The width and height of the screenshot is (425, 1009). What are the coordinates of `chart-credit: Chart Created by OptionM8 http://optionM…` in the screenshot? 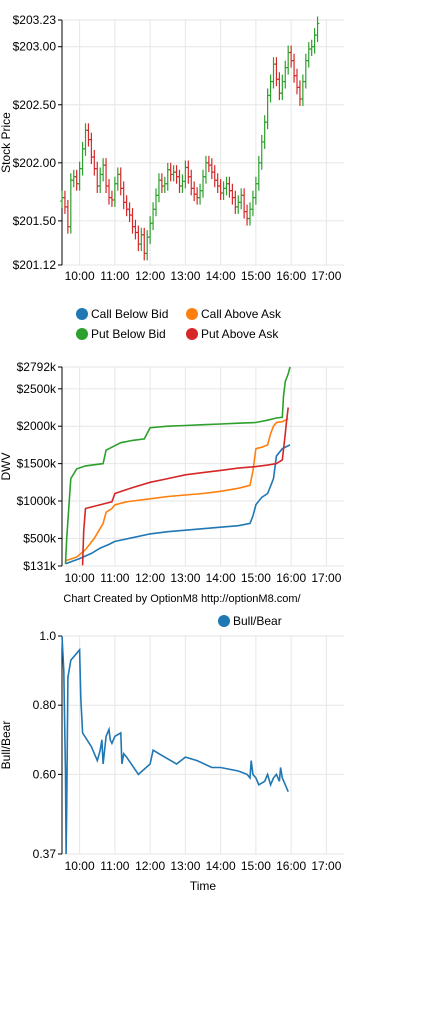 It's located at (182, 599).